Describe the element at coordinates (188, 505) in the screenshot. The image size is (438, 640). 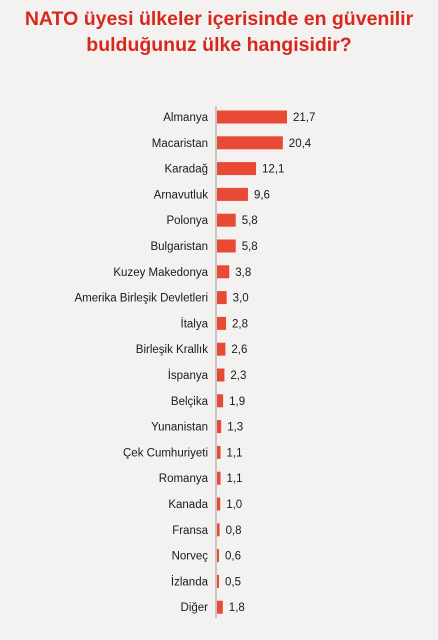
I see `category-label: Kanada` at that location.